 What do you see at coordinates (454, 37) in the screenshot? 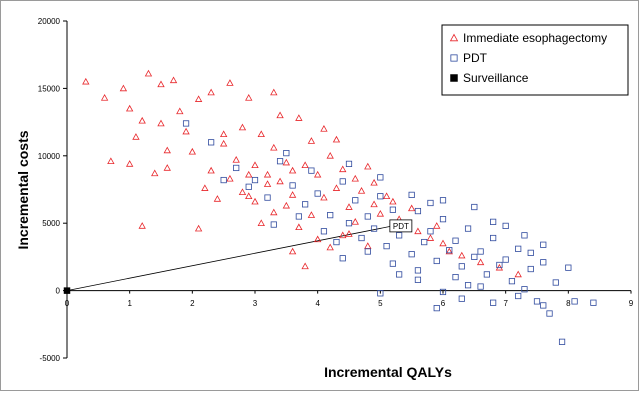
I see `legend-marker-immediate-esophagectomy` at bounding box center [454, 37].